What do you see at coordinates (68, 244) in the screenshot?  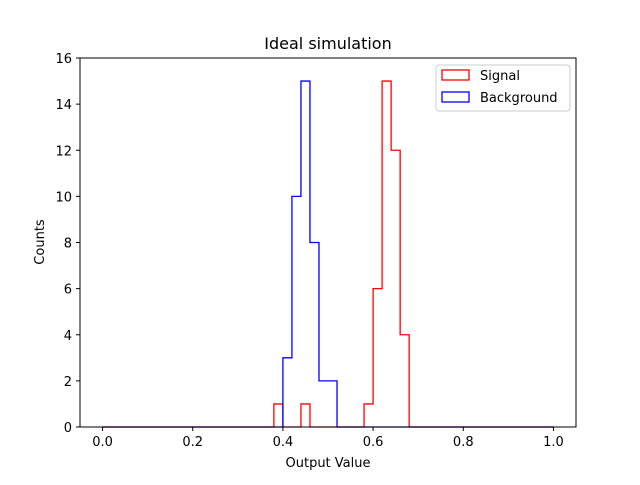 I see `y-tick-label: 8` at bounding box center [68, 244].